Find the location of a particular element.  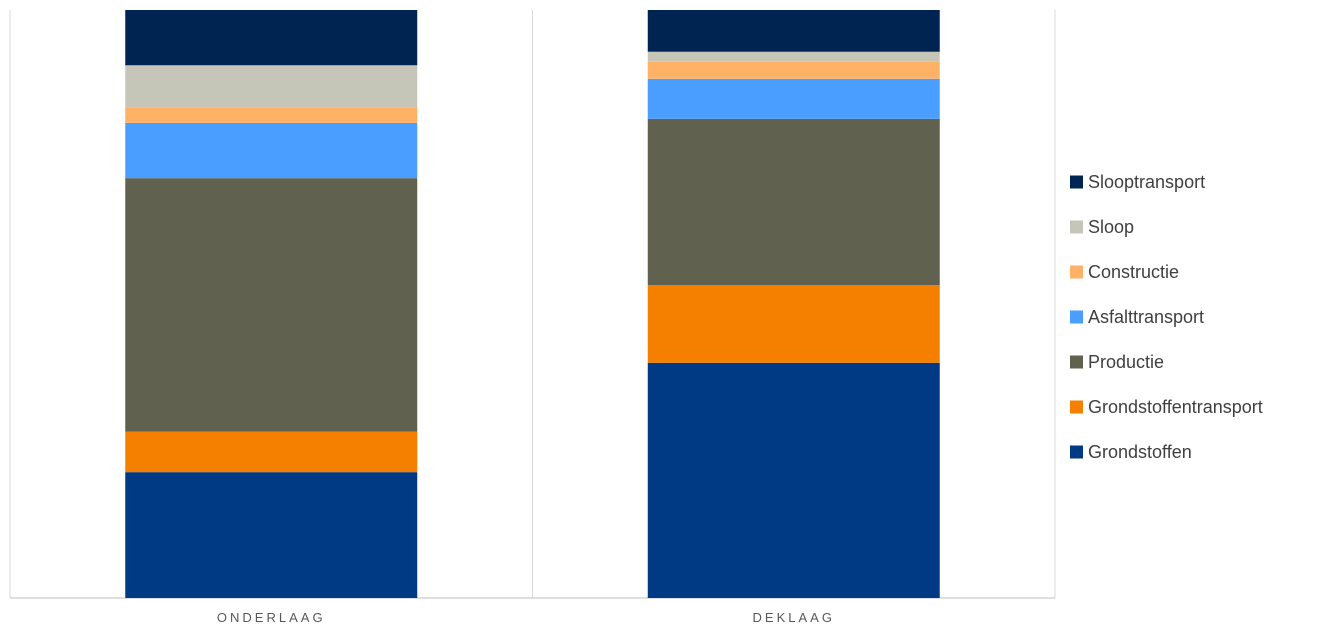

bar-onderlaag-grondstoffentransport is located at coordinates (271, 452).